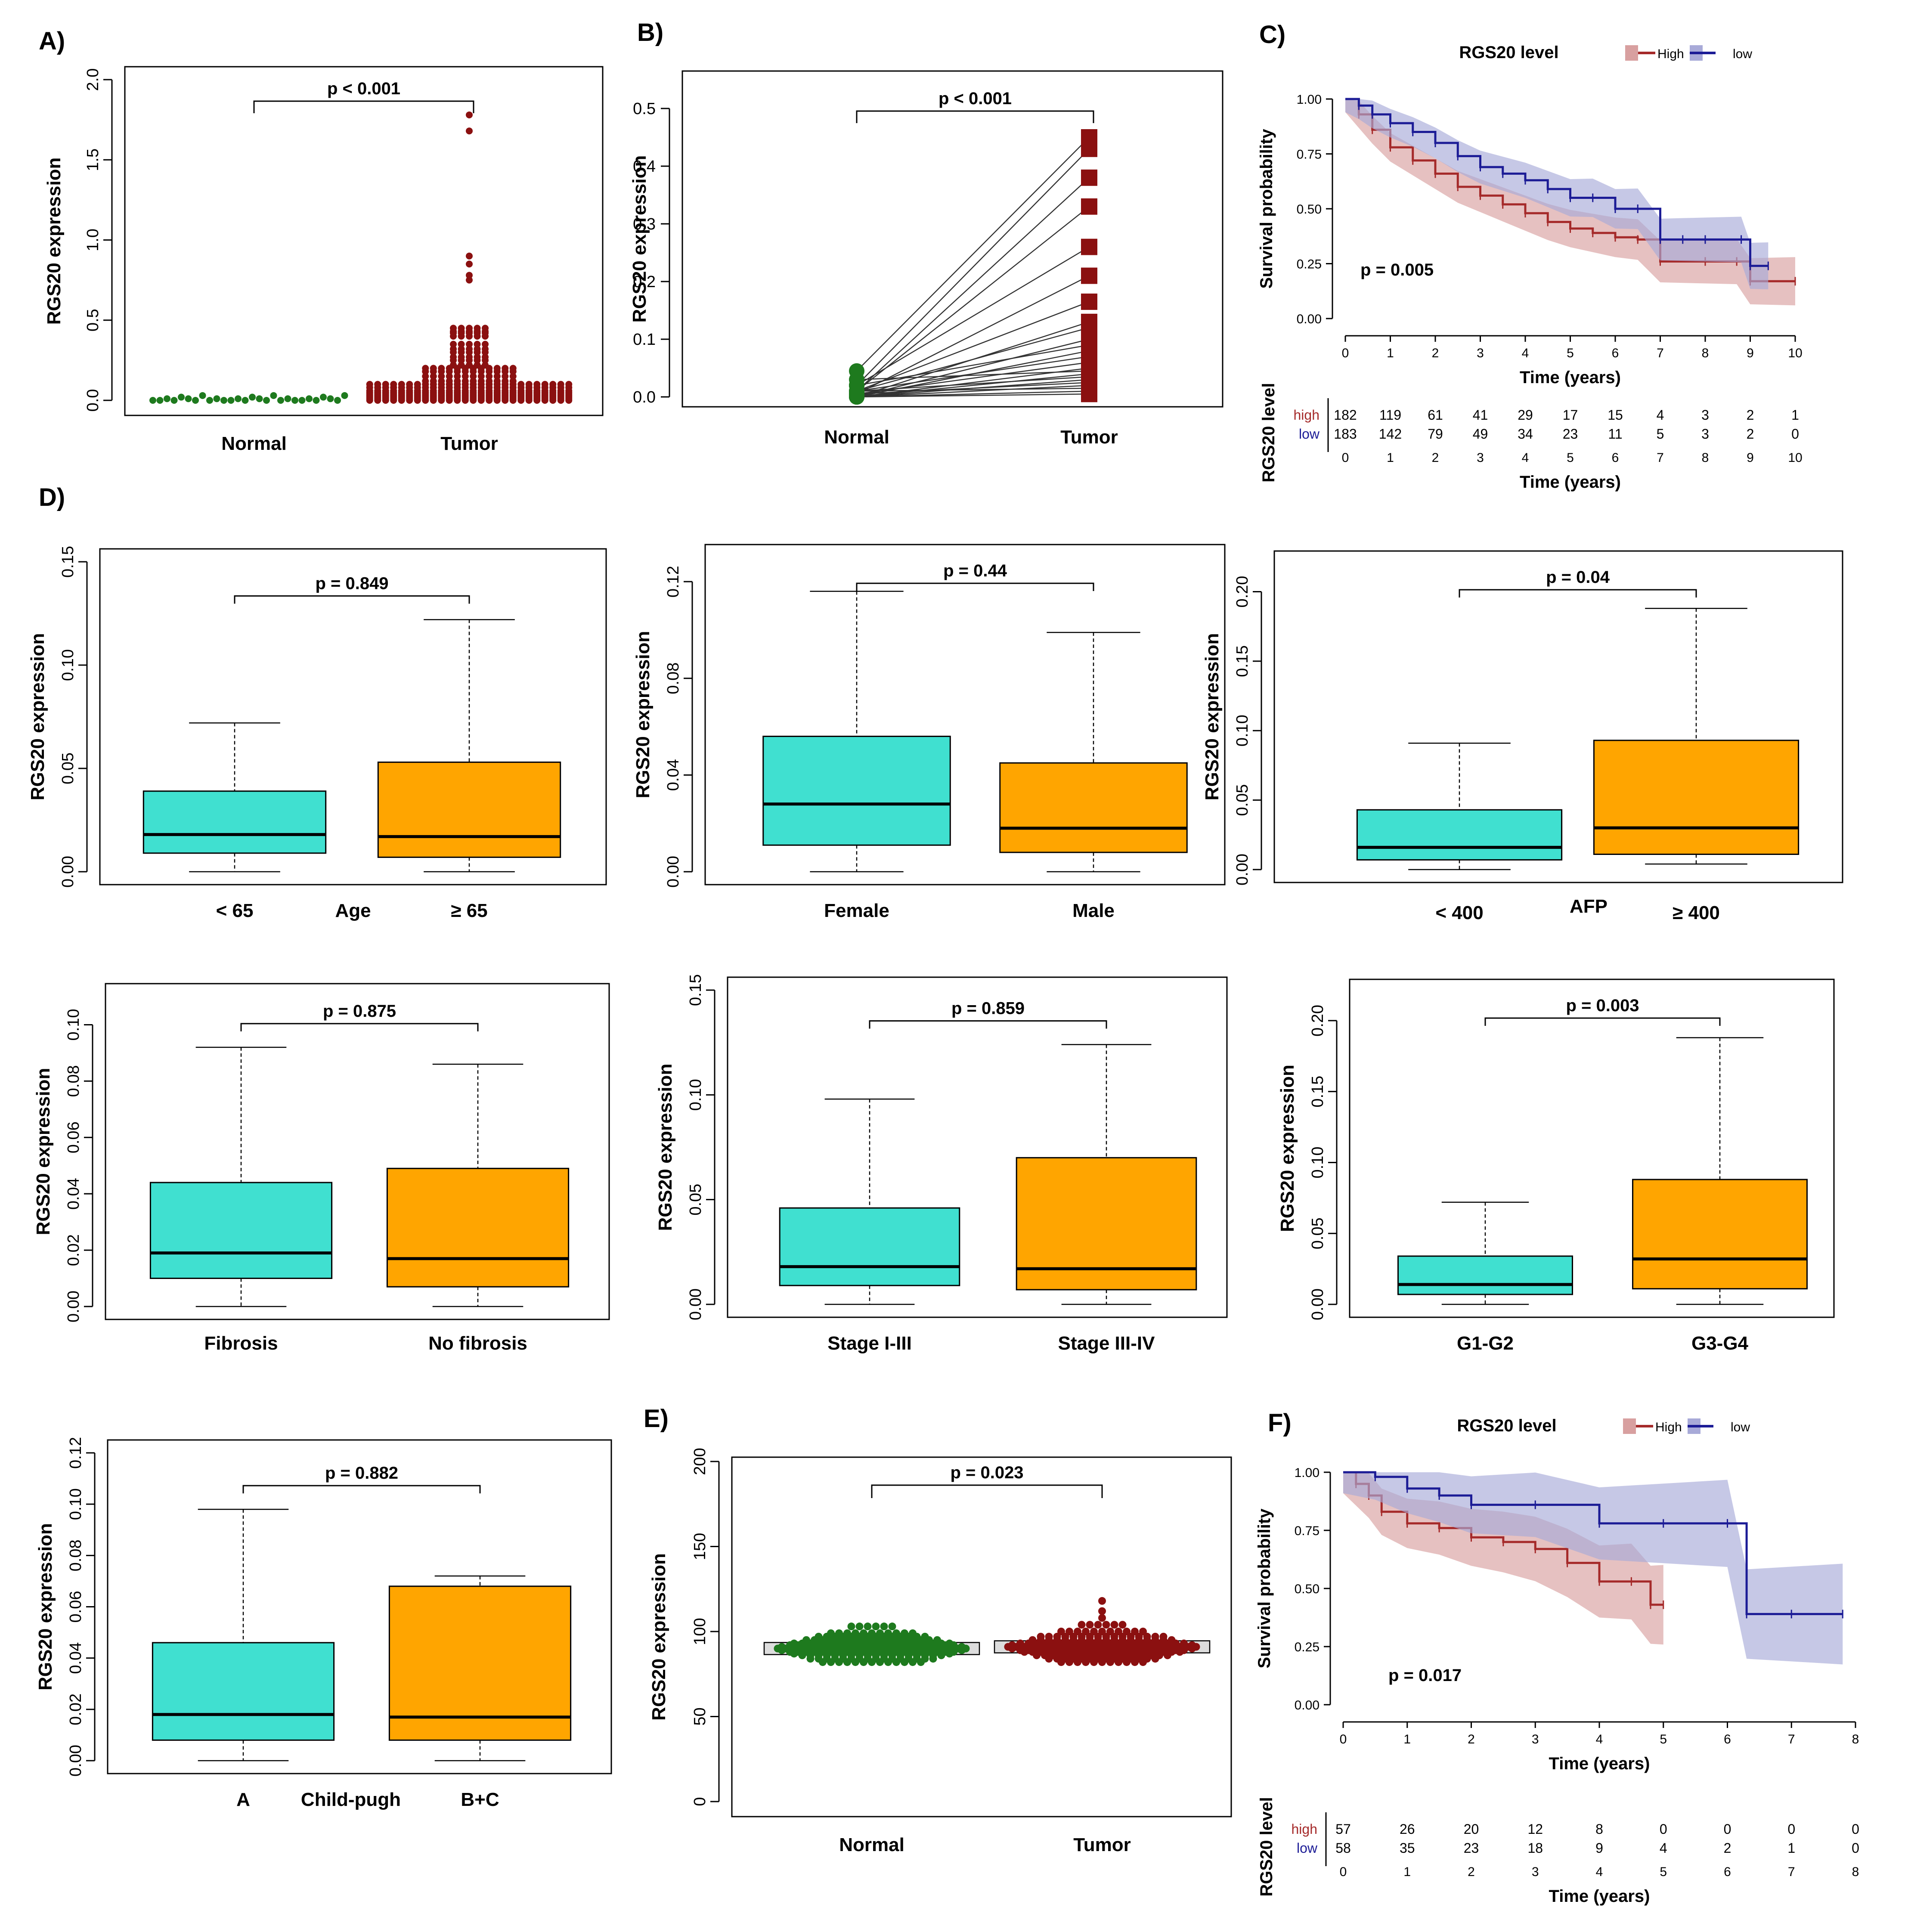 This screenshot has height=1932, width=1908. Describe the element at coordinates (1792, 1872) in the screenshot. I see `risk-tick-label: 7` at that location.